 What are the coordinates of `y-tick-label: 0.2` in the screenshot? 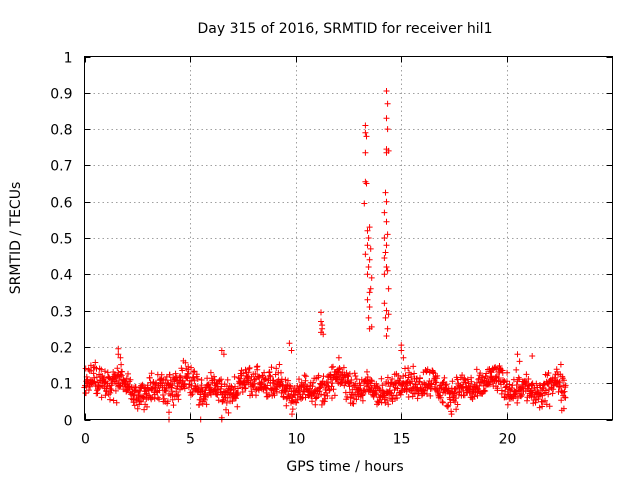 It's located at (61, 349).